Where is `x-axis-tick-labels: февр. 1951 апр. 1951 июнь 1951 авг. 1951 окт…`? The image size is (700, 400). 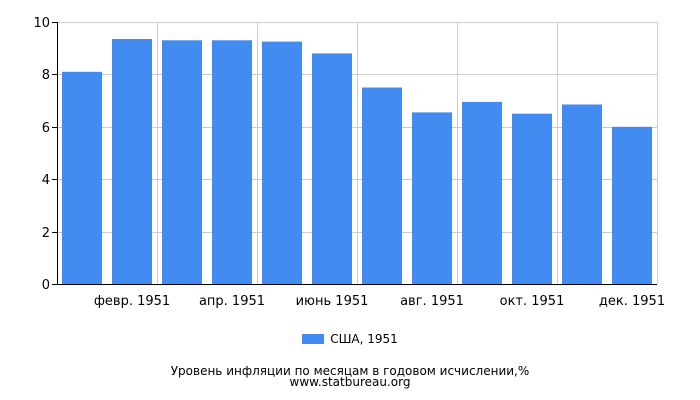
x-axis-tick-labels: февр. 1951 апр. 1951 июнь 1951 авг. 1951 окт… is located at coordinates (379, 301).